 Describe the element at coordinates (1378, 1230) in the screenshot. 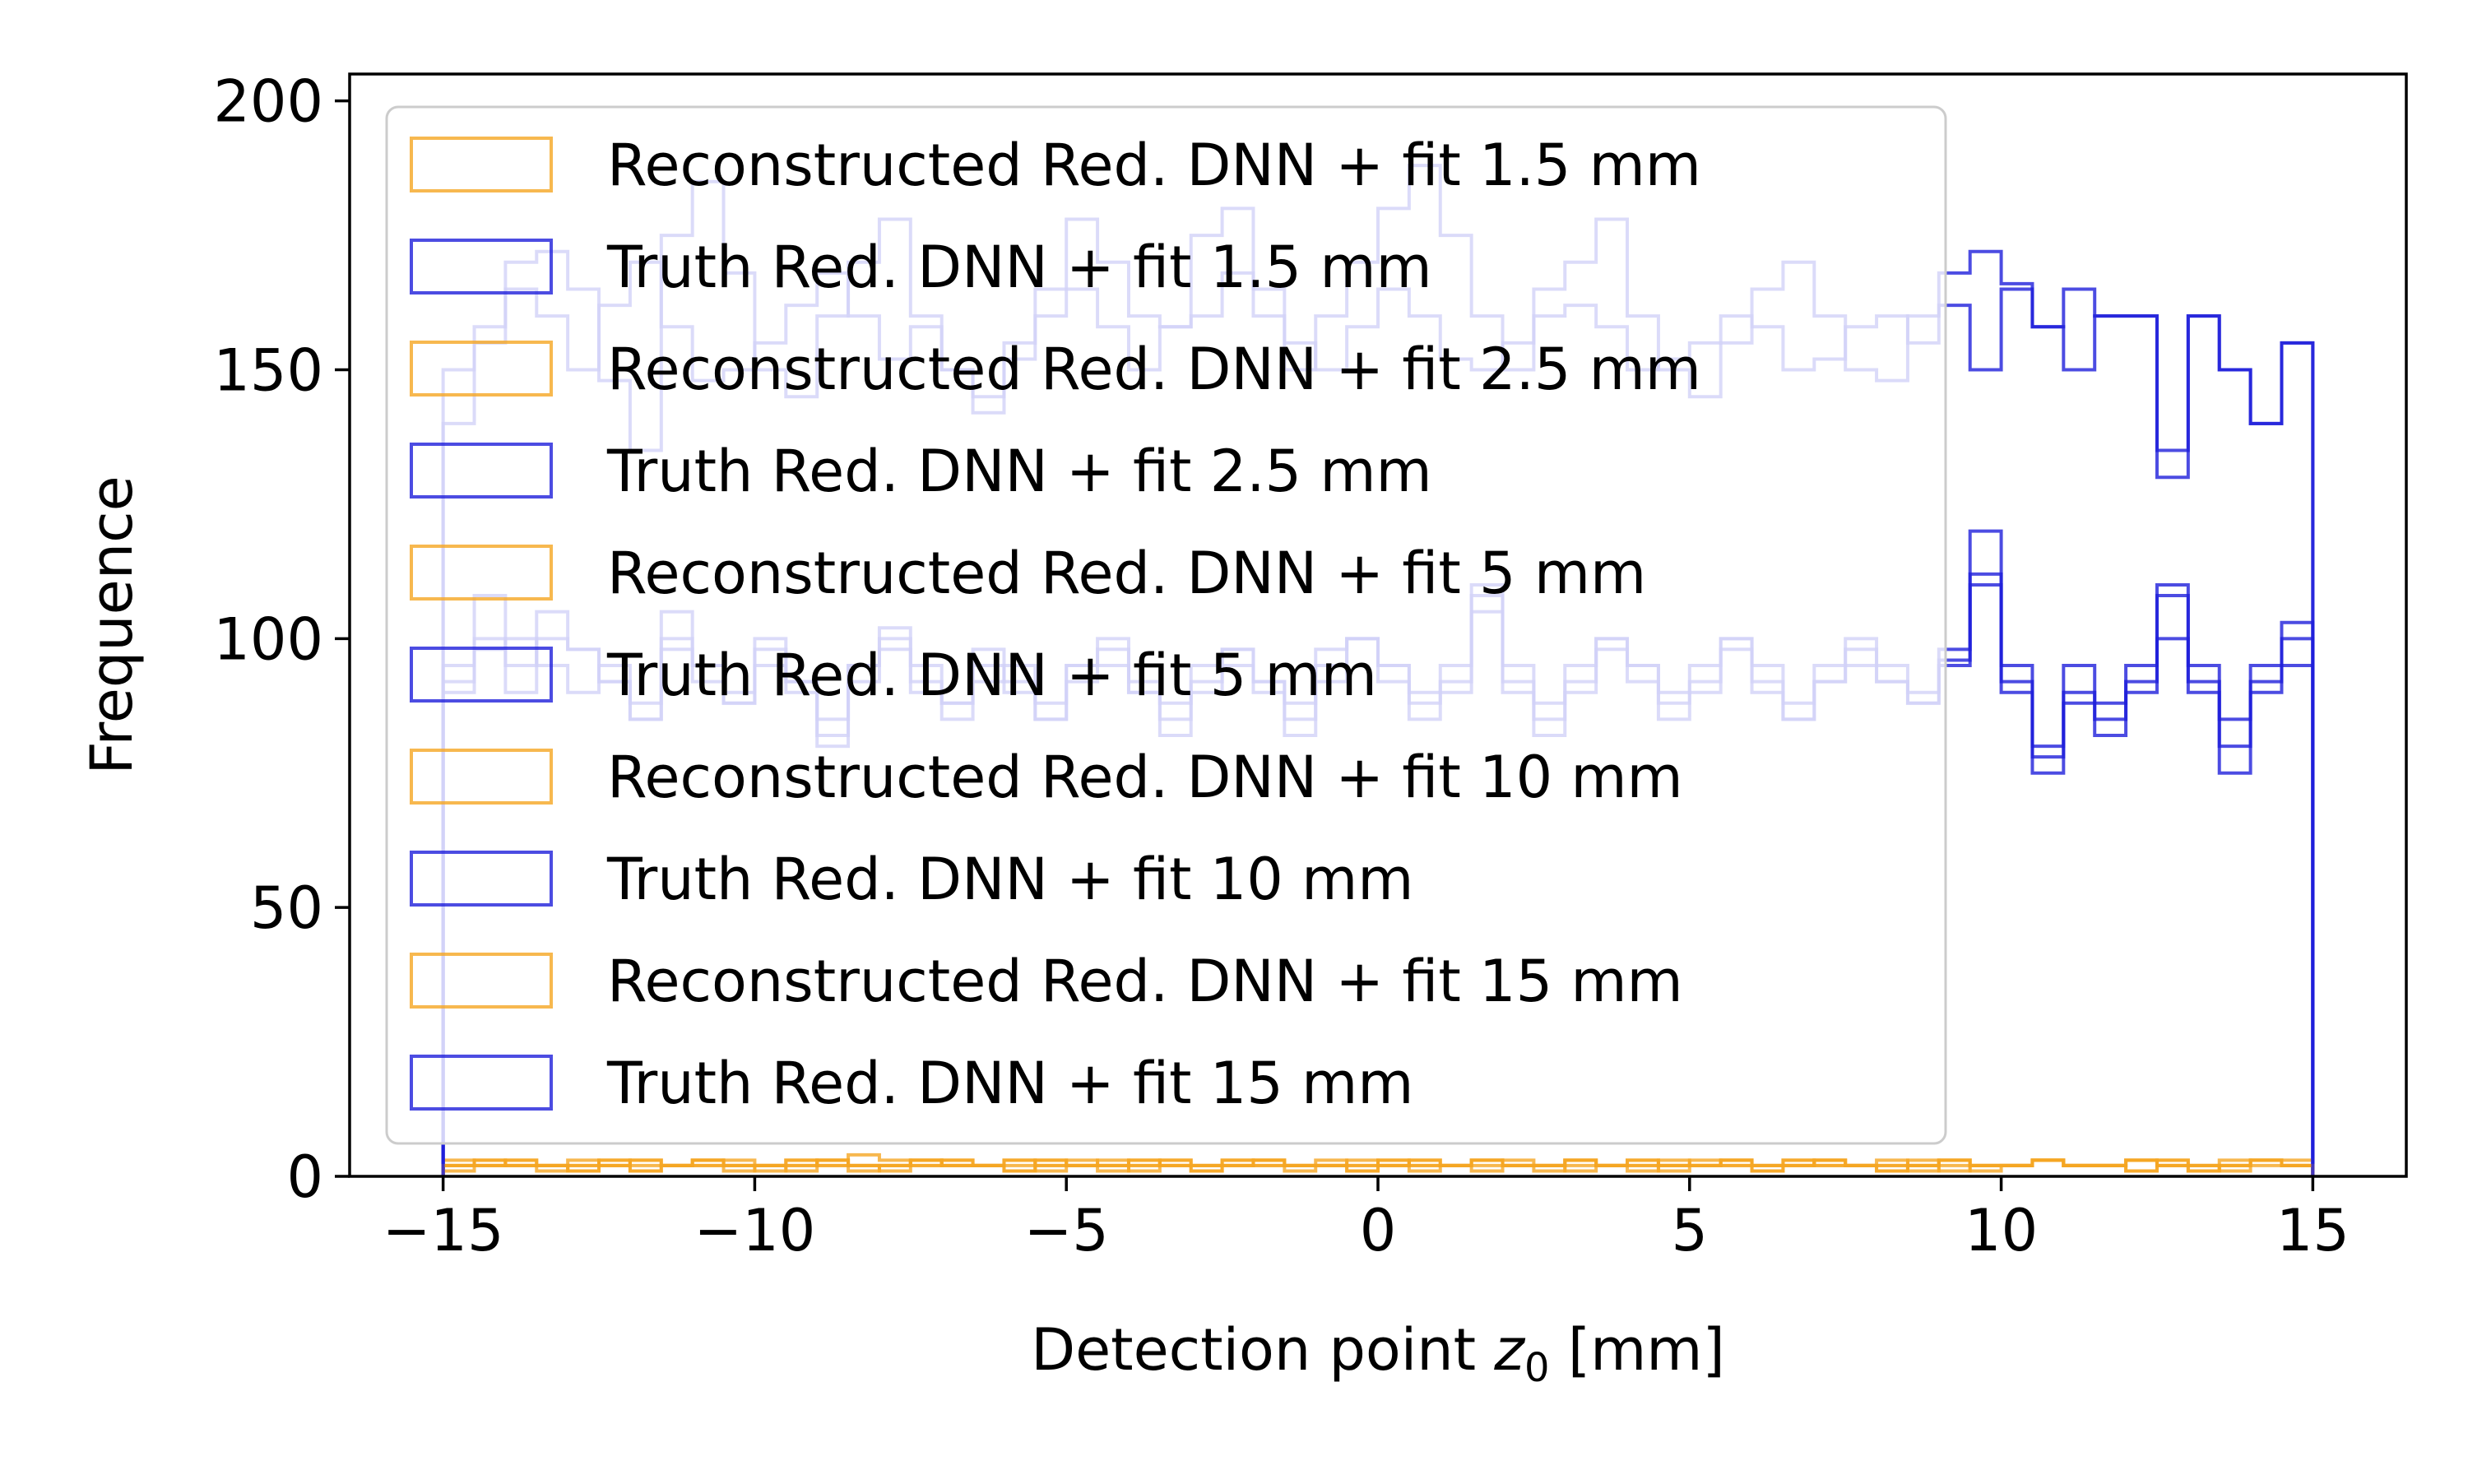

I see `x-tick-label: 0` at that location.